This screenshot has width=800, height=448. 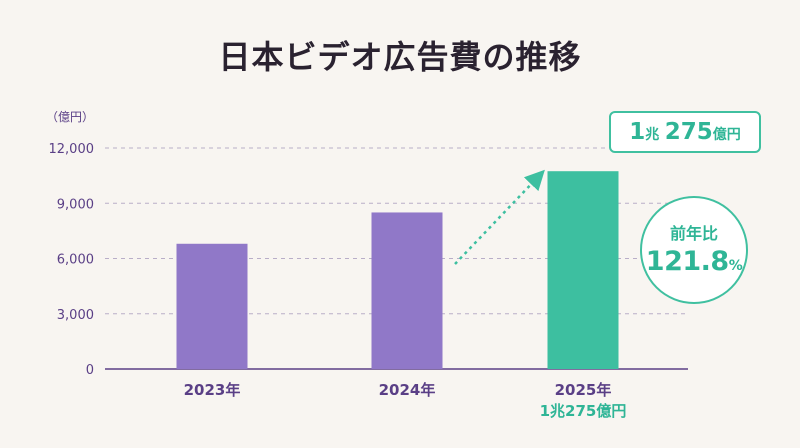 What do you see at coordinates (400, 57) in the screenshot?
I see `chart-title: 日本ビデオ広告費の推移` at bounding box center [400, 57].